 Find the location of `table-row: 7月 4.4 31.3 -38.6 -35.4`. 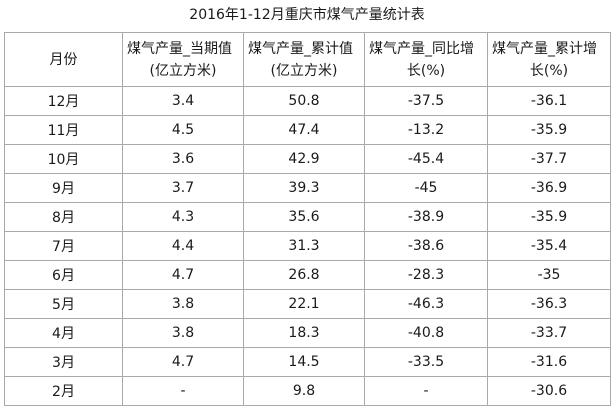

table-row: 7月 4.4 31.3 -38.6 -35.4 is located at coordinates (307, 246).